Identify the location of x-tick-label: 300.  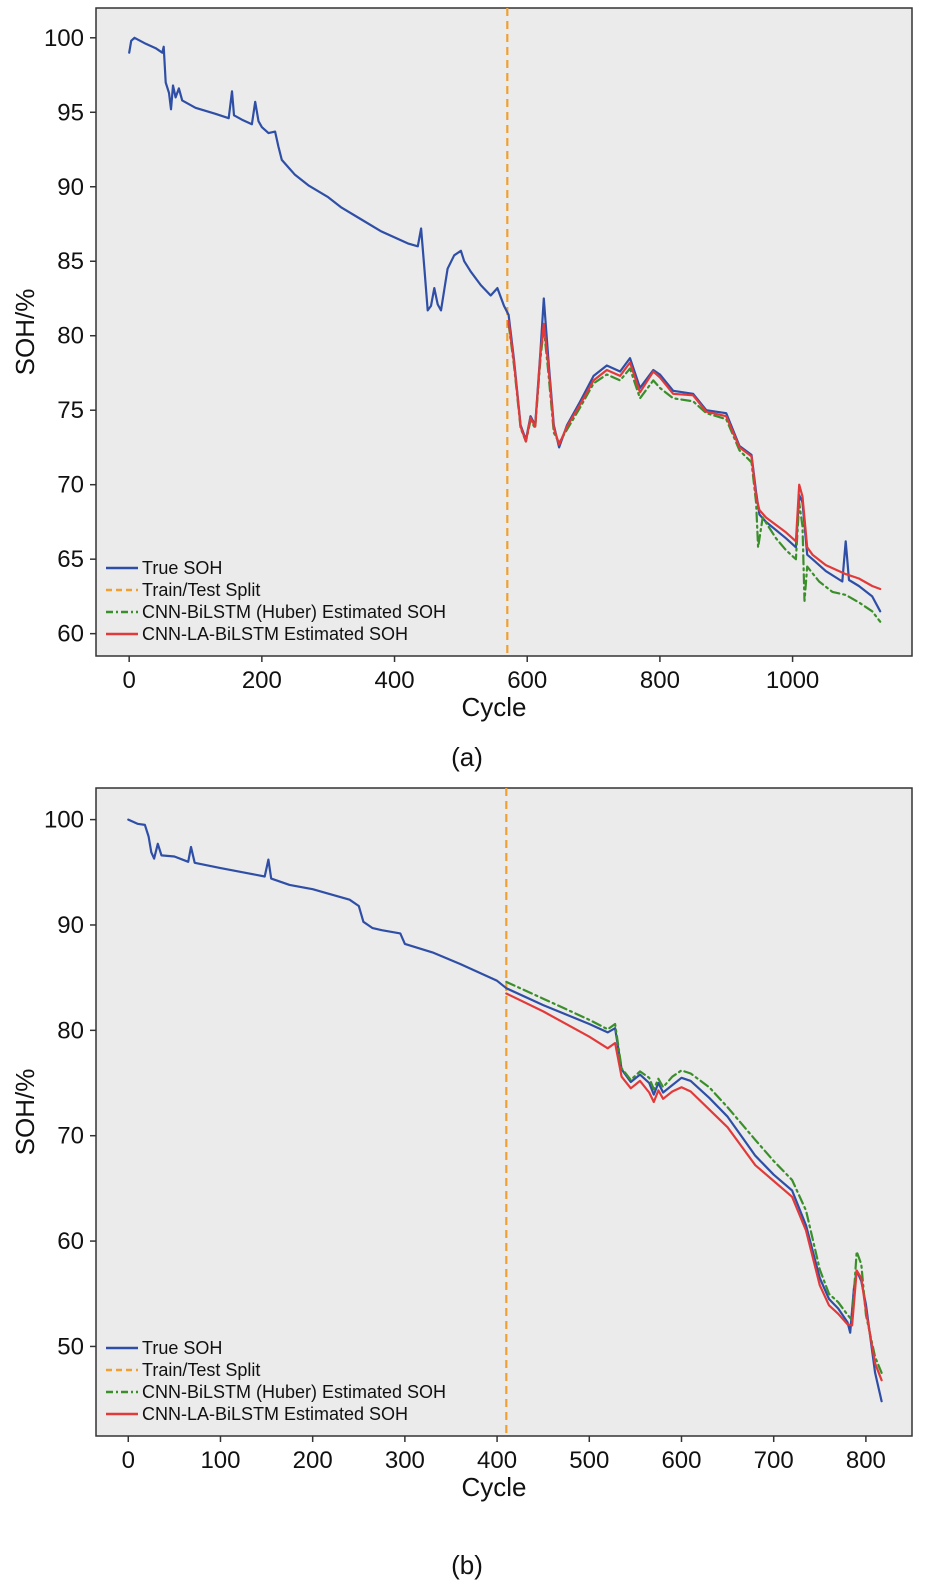
(405, 1460).